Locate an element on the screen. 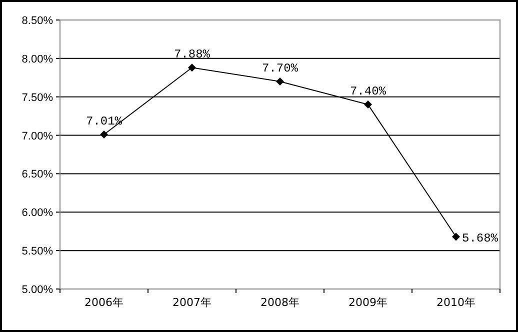 The width and height of the screenshot is (518, 332). y-tick-label: 8.50% is located at coordinates (38, 21).